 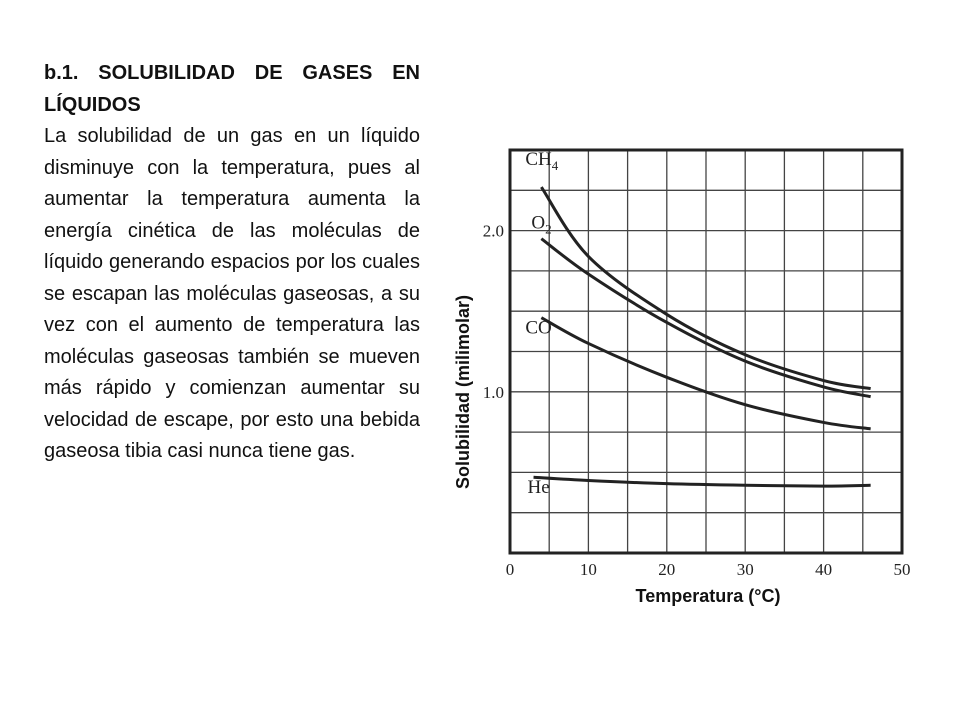 What do you see at coordinates (493, 231) in the screenshot?
I see `y-tick-label: 2.0` at bounding box center [493, 231].